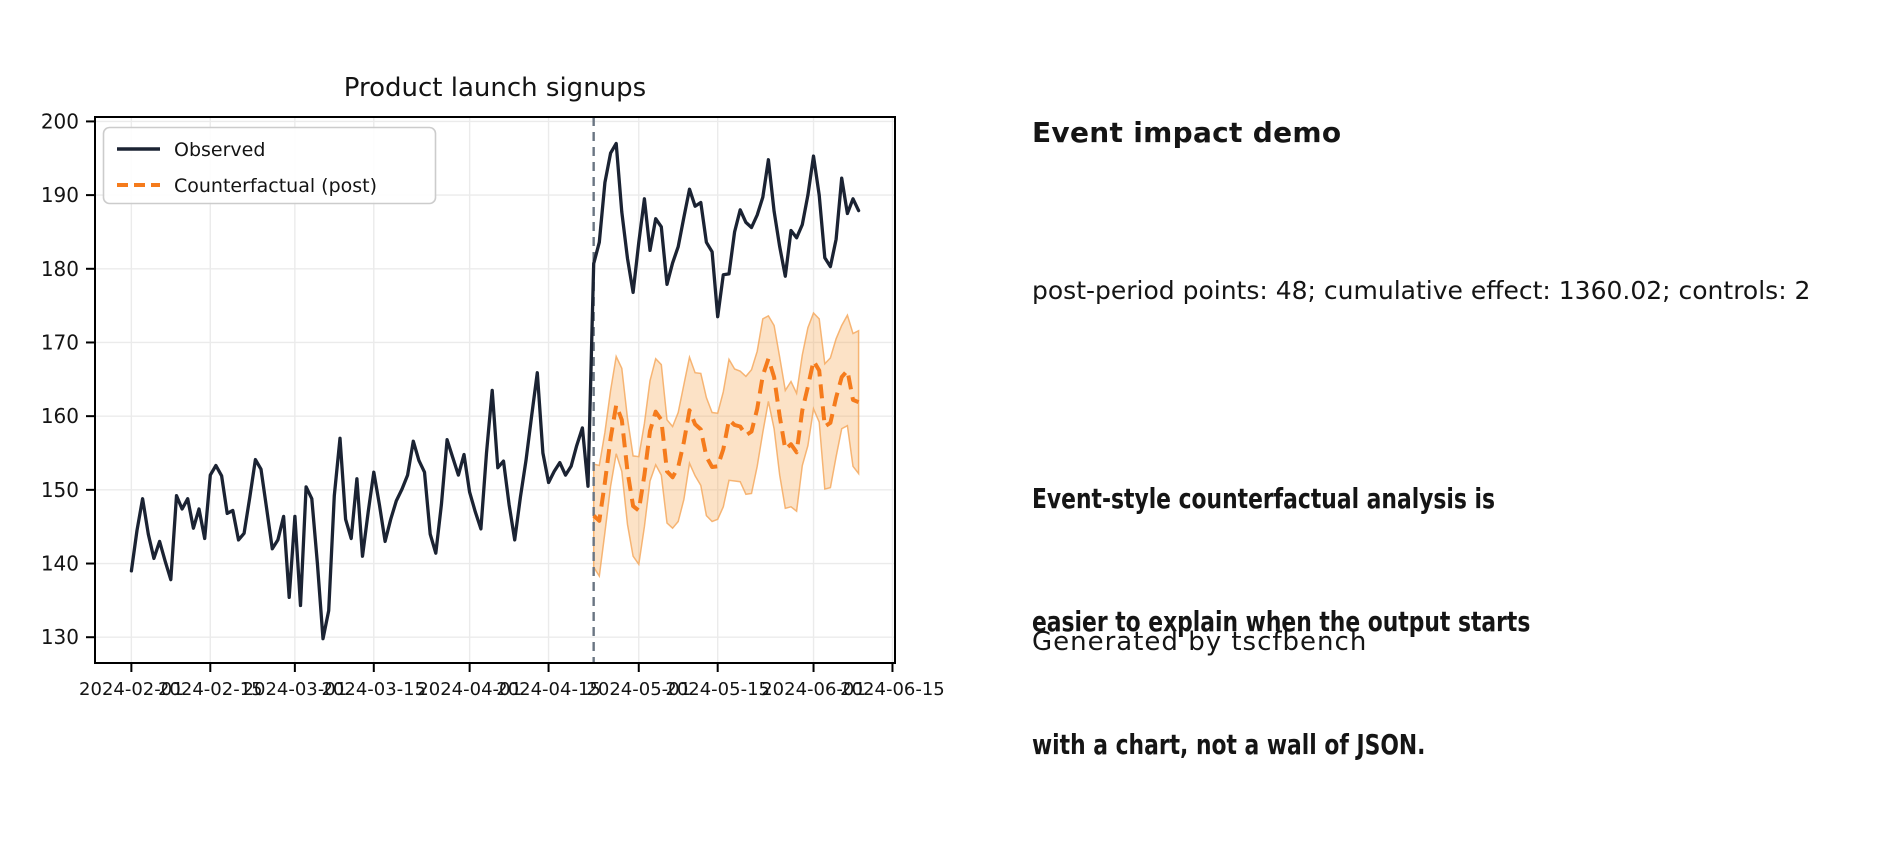 The height and width of the screenshot is (847, 1903). Describe the element at coordinates (373, 689) in the screenshot. I see `x-axis-tick-label: 2024-03-15` at that location.